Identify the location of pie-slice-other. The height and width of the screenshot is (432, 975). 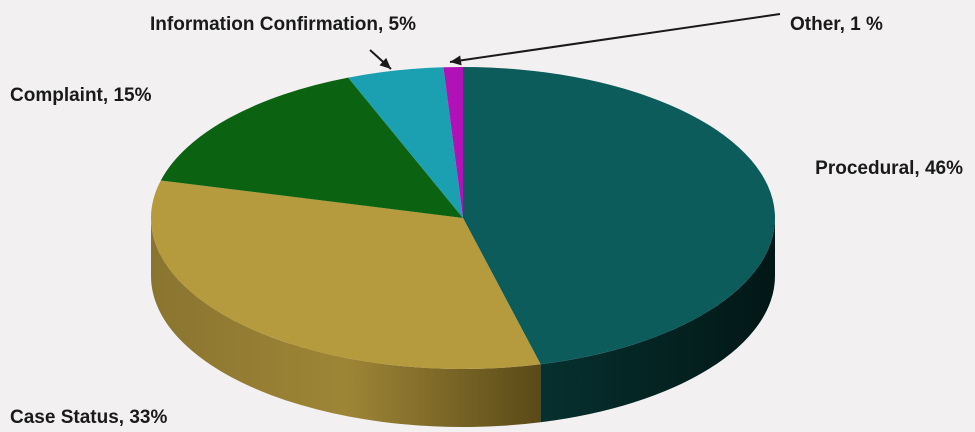
(453, 142).